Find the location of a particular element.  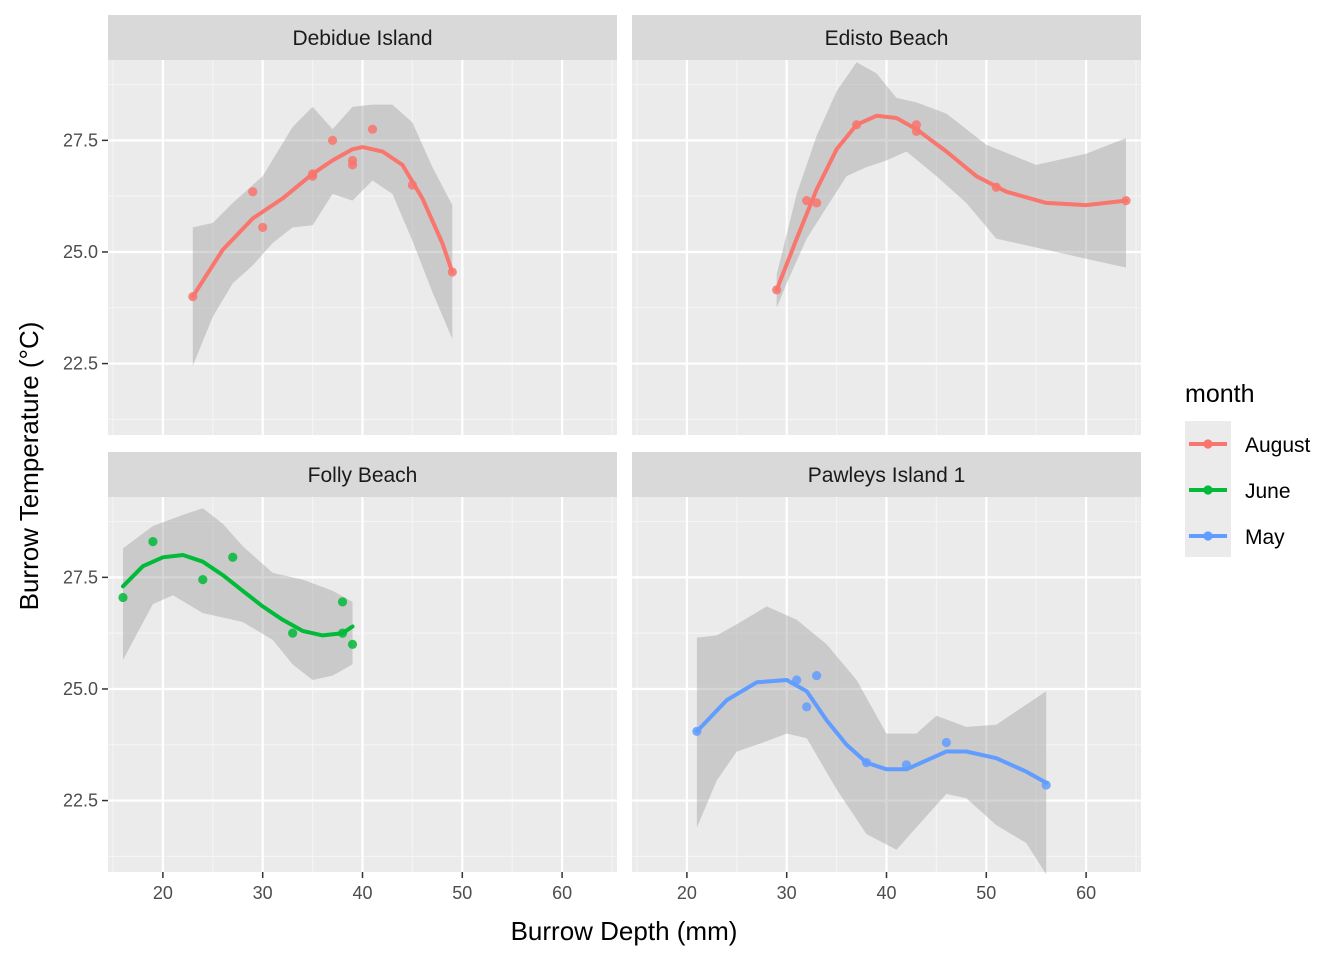

legend-point-june is located at coordinates (1208, 490).